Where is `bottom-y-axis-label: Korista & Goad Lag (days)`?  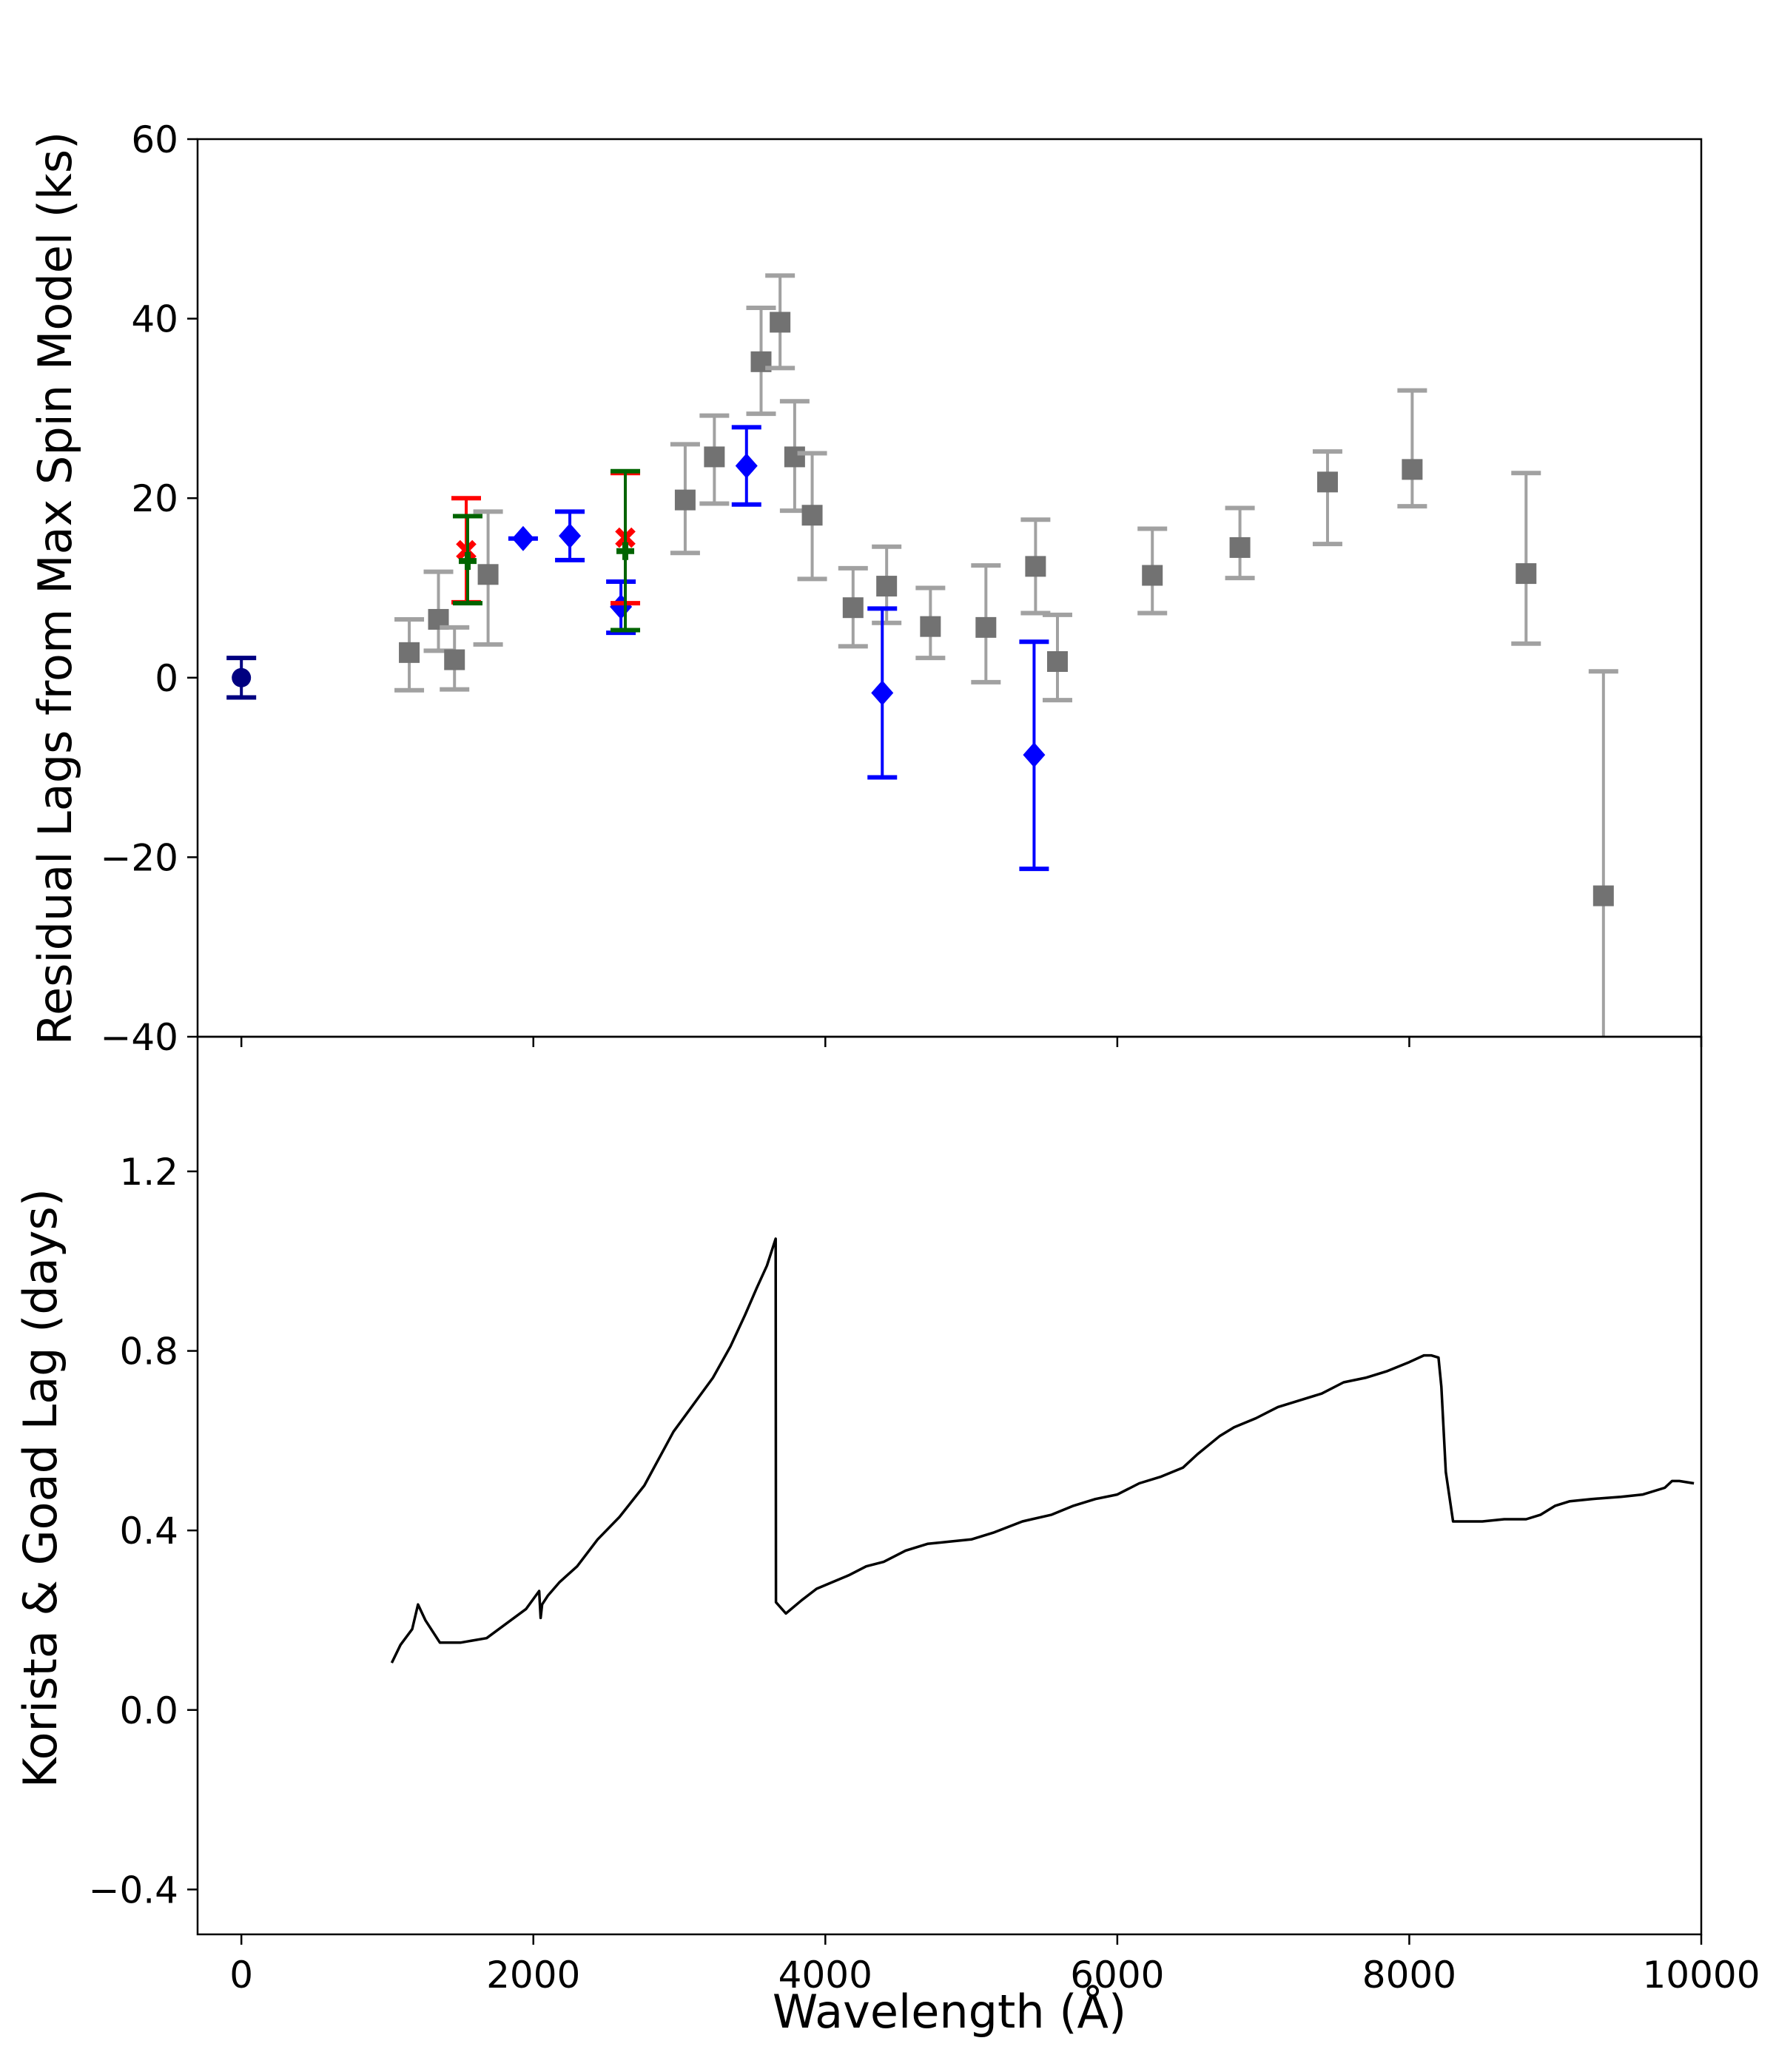 bottom-y-axis-label: Korista & Goad Lag (days) is located at coordinates (40, 1488).